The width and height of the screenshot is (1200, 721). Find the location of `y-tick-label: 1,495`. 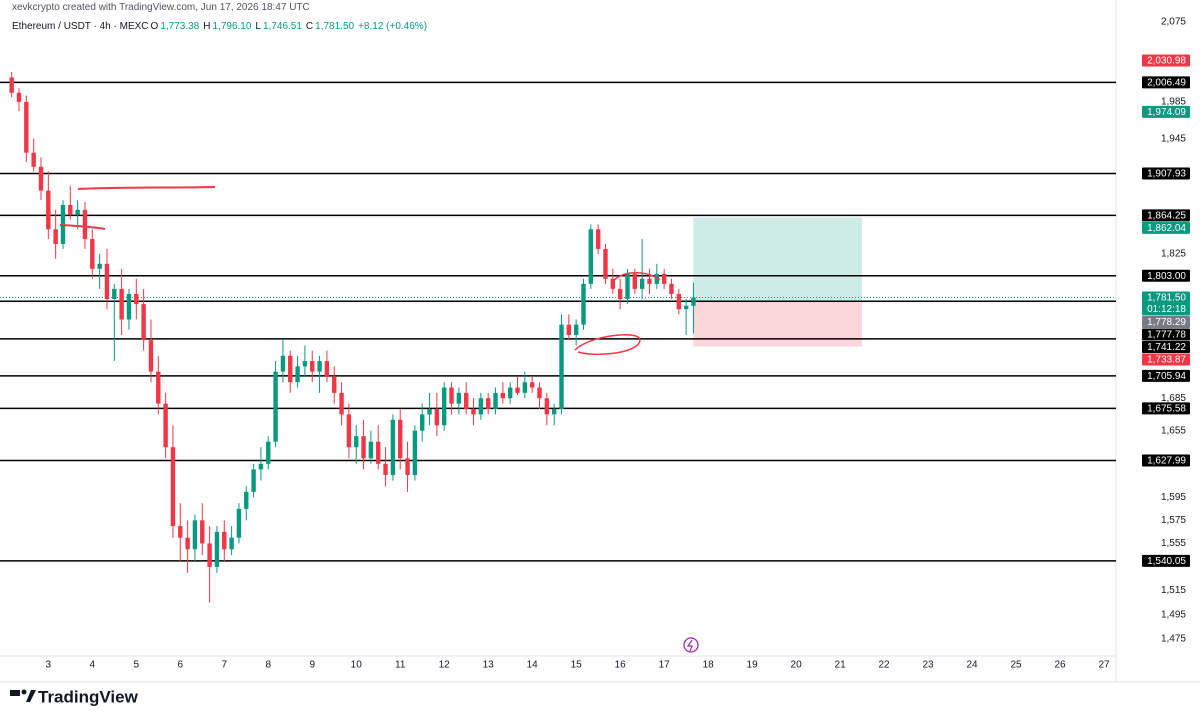

y-tick-label: 1,495 is located at coordinates (1173, 614).